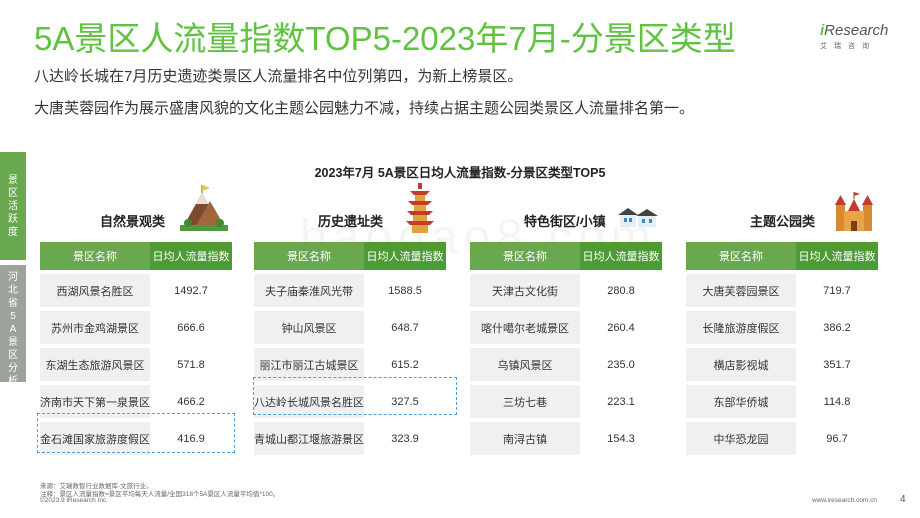 Image resolution: width=920 pixels, height=518 pixels. I want to click on table-row: 八达岭长城风景名胜区 327.5, so click(350, 401).